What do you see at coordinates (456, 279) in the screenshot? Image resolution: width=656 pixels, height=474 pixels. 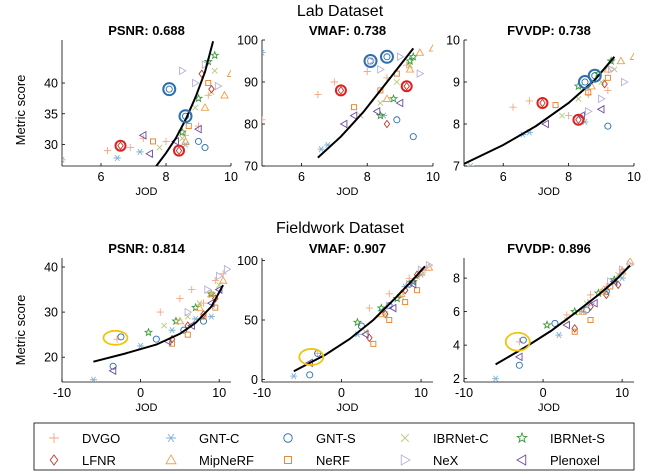 I see `y-tick-label: 8` at bounding box center [456, 279].